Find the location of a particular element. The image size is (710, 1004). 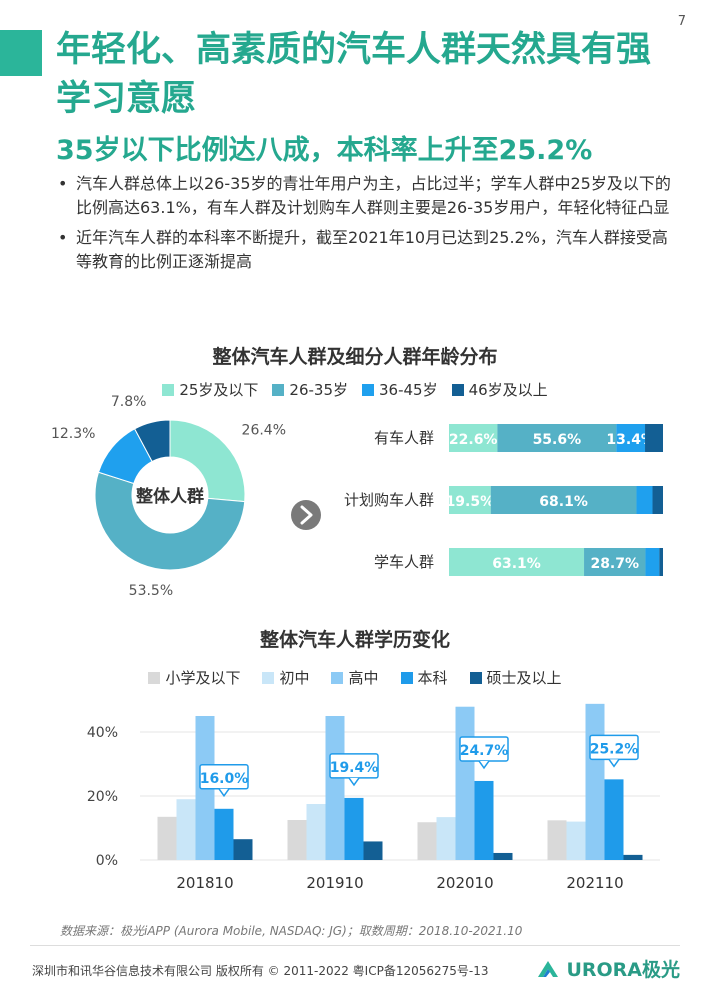

donut-center-label: 整体人群 is located at coordinates (170, 496).